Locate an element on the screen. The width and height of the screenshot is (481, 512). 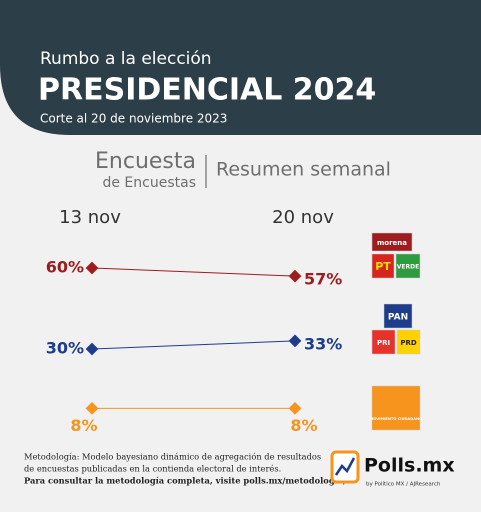
party-logo-label: morena is located at coordinates (392, 243).